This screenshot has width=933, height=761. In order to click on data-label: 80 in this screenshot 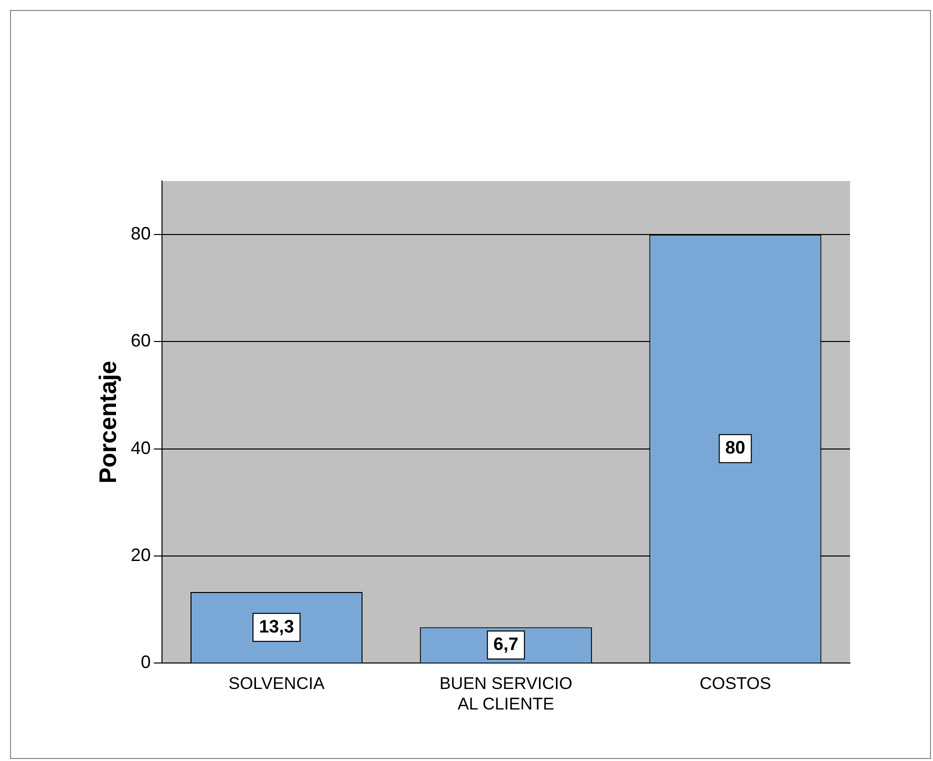, I will do `click(735, 448)`.